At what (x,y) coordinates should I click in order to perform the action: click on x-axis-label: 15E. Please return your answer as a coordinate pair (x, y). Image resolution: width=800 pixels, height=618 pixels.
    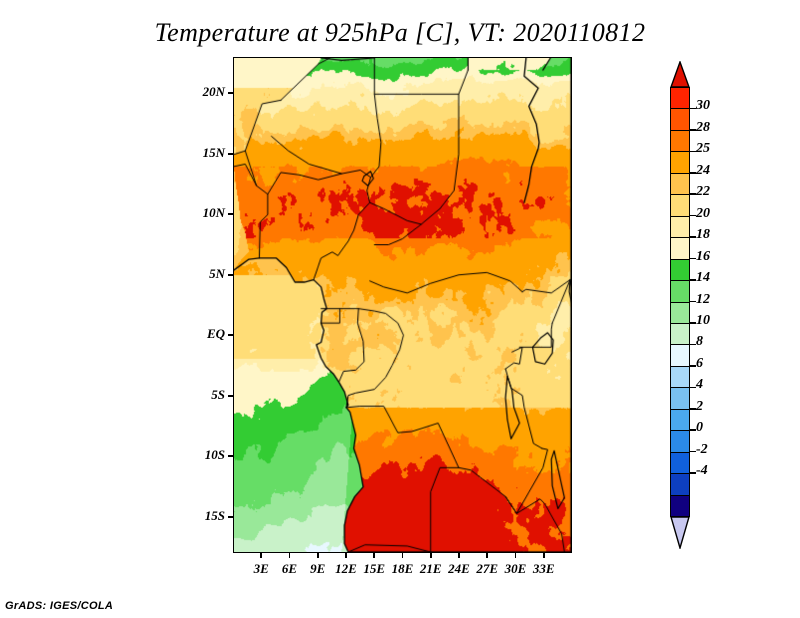
    Looking at the image, I should click on (374, 568).